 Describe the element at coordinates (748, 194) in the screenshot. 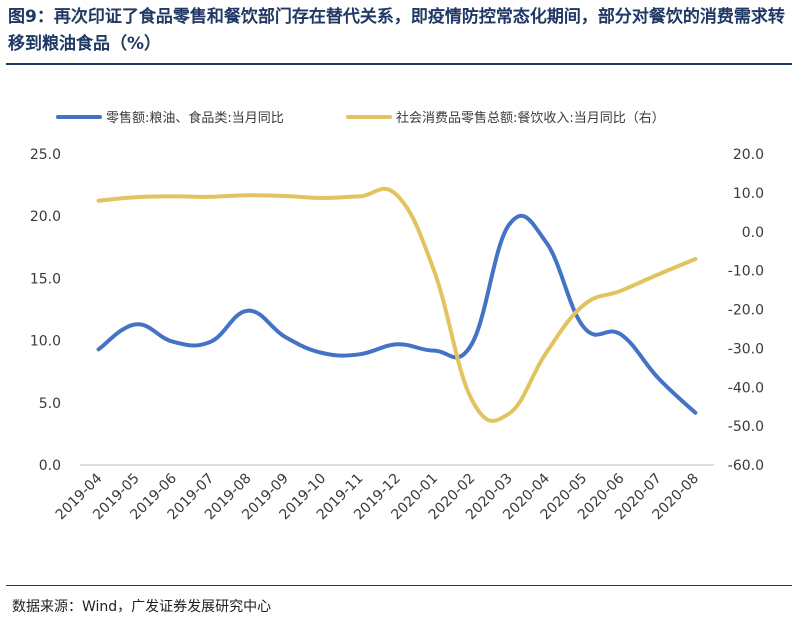

I see `y-right-tick-label: 10.0` at that location.